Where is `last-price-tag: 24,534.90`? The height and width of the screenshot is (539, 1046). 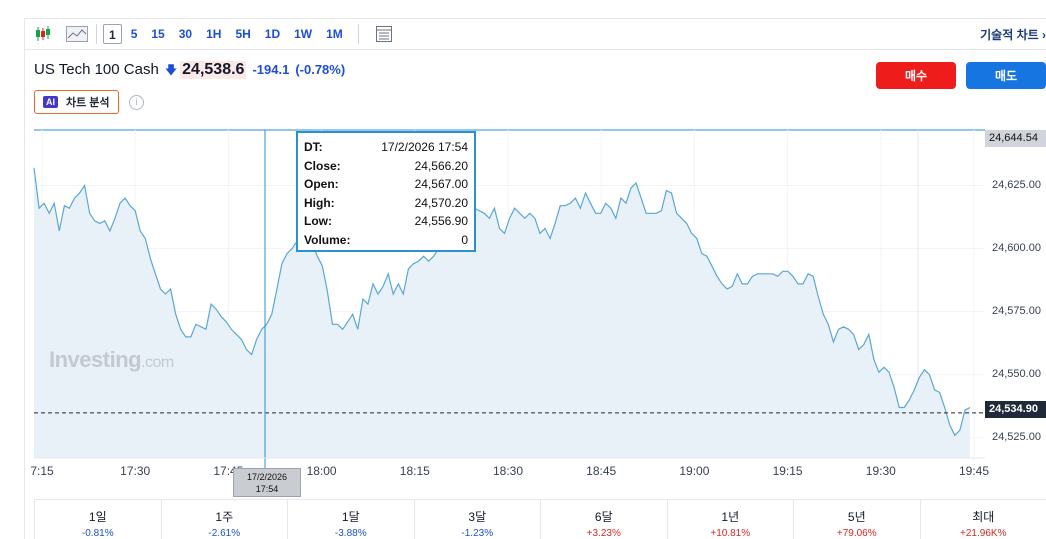 last-price-tag: 24,534.90 is located at coordinates (1015, 409).